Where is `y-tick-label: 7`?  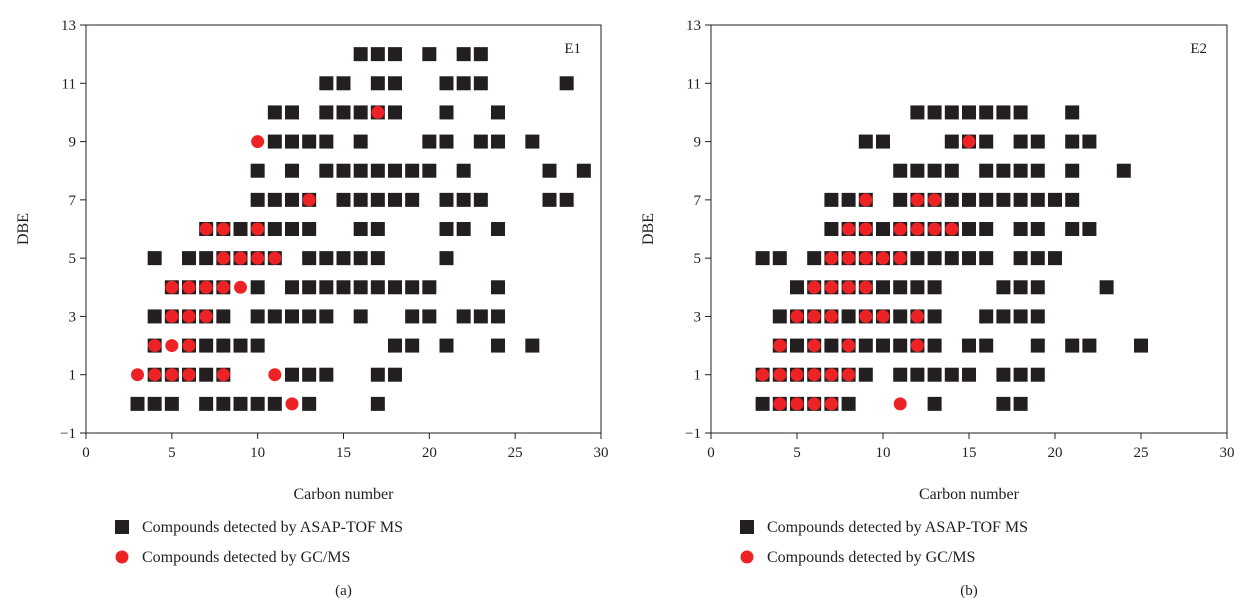 y-tick-label: 7 is located at coordinates (73, 201).